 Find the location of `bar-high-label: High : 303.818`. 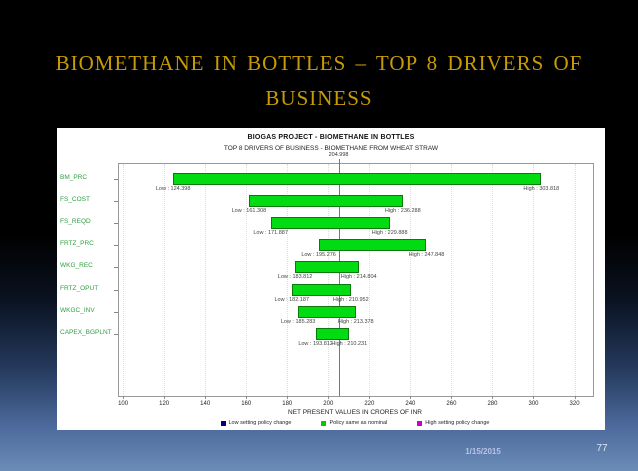

bar-high-label: High : 303.818 is located at coordinates (541, 189).